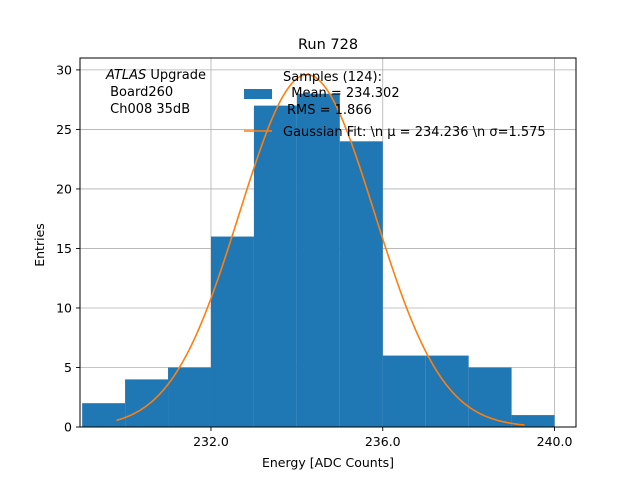 The width and height of the screenshot is (640, 480). I want to click on legend-hist-line-2: Mean = 234.302, so click(341, 93).